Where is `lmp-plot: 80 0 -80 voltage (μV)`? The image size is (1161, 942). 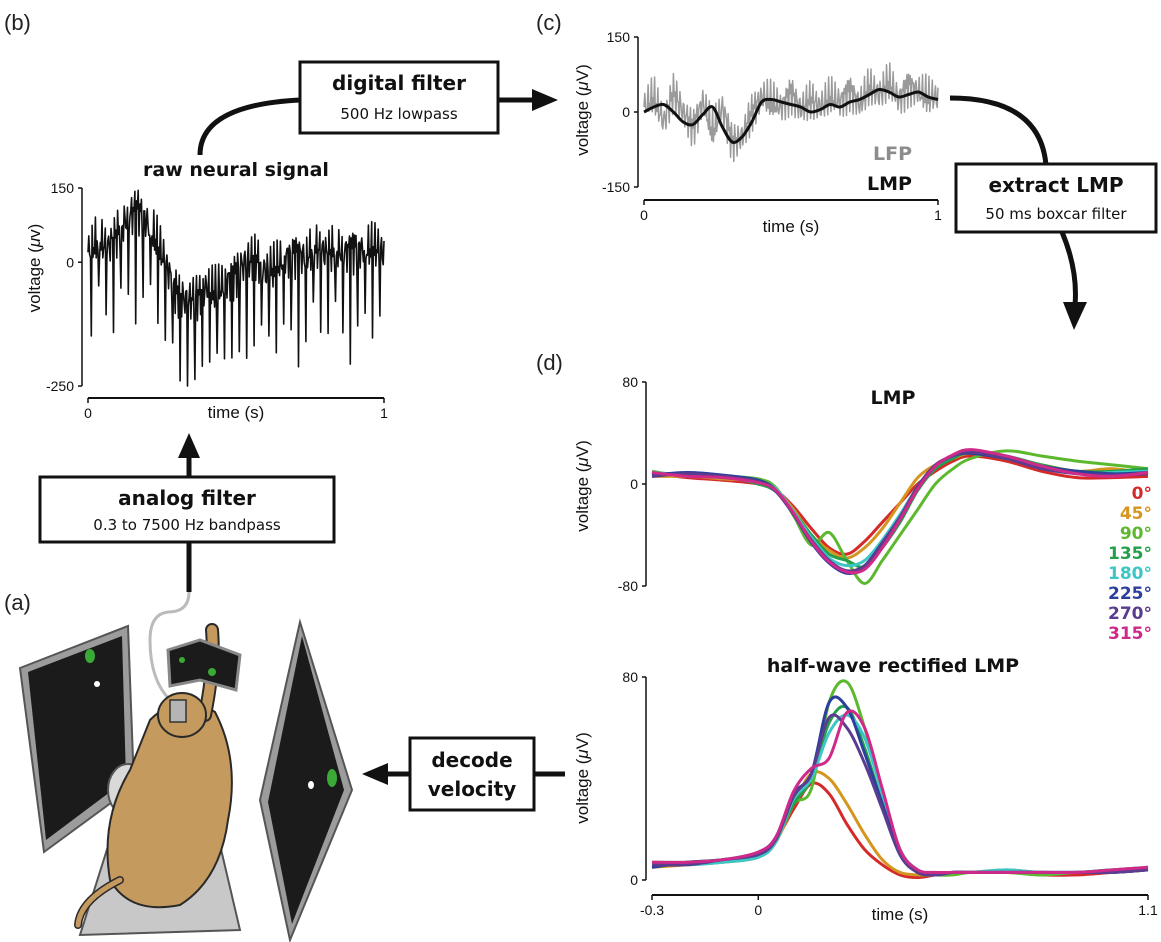 lmp-plot: 80 0 -80 voltage (μV) is located at coordinates (860, 484).